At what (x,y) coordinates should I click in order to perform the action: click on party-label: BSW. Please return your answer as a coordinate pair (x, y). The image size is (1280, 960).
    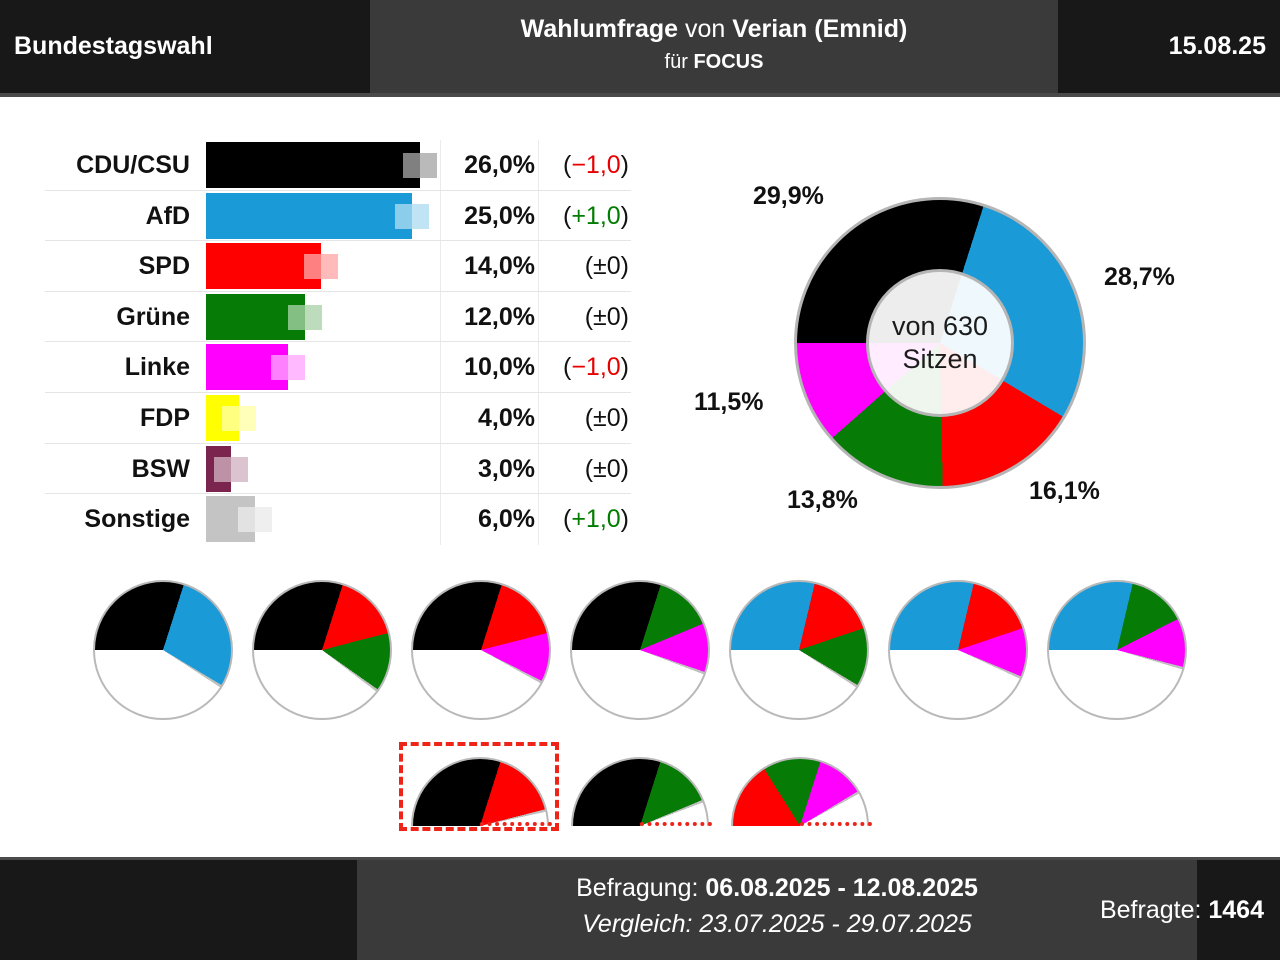
    Looking at the image, I should click on (160, 468).